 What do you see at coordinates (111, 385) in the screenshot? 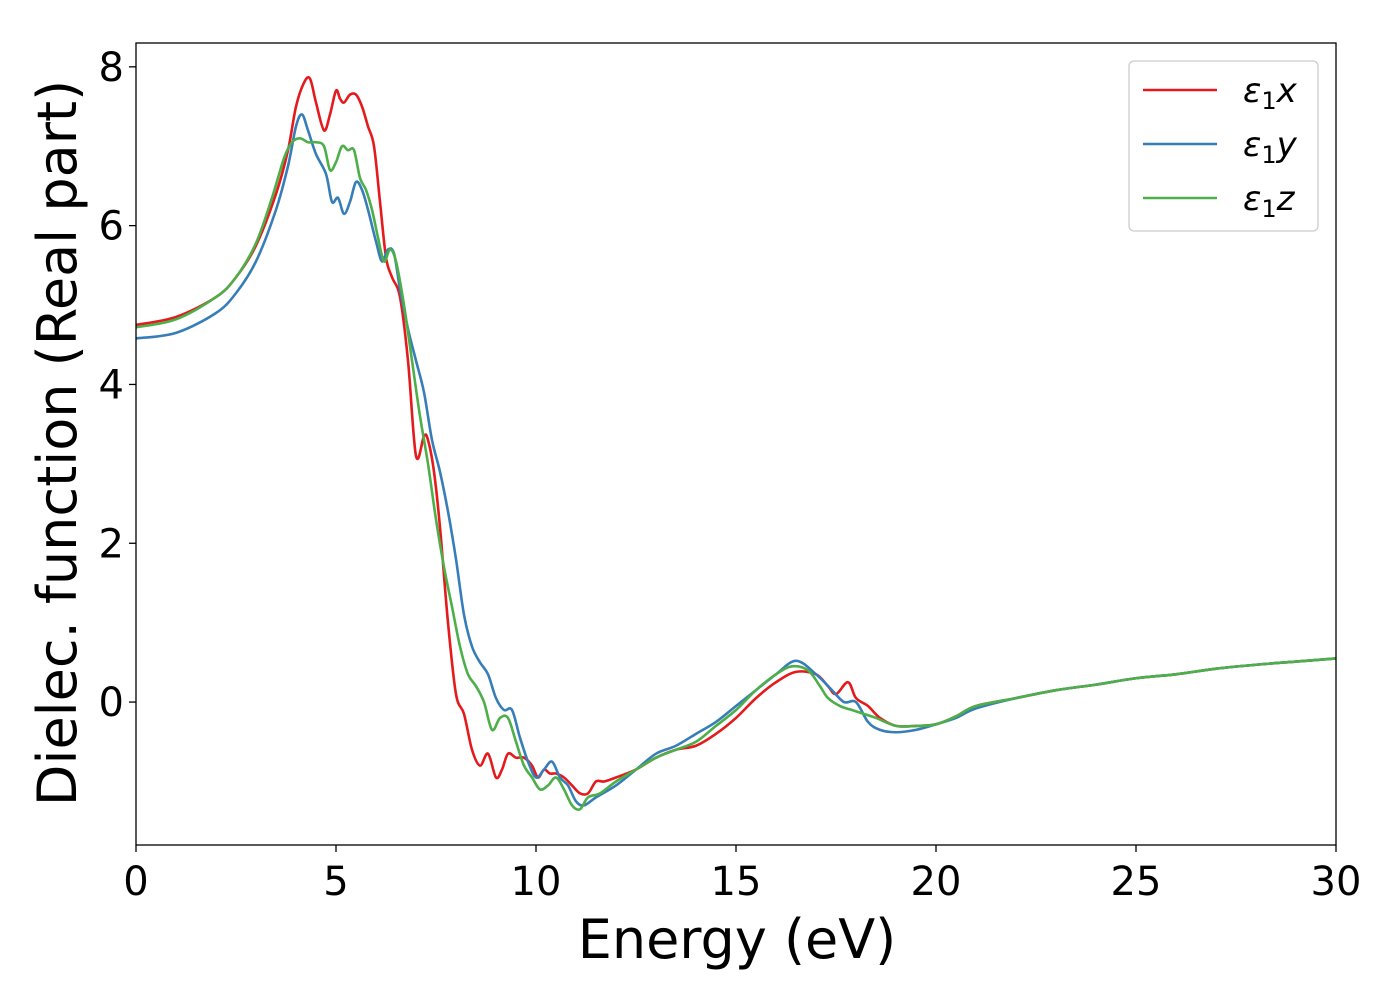
I see `y-tick-label: 4` at bounding box center [111, 385].